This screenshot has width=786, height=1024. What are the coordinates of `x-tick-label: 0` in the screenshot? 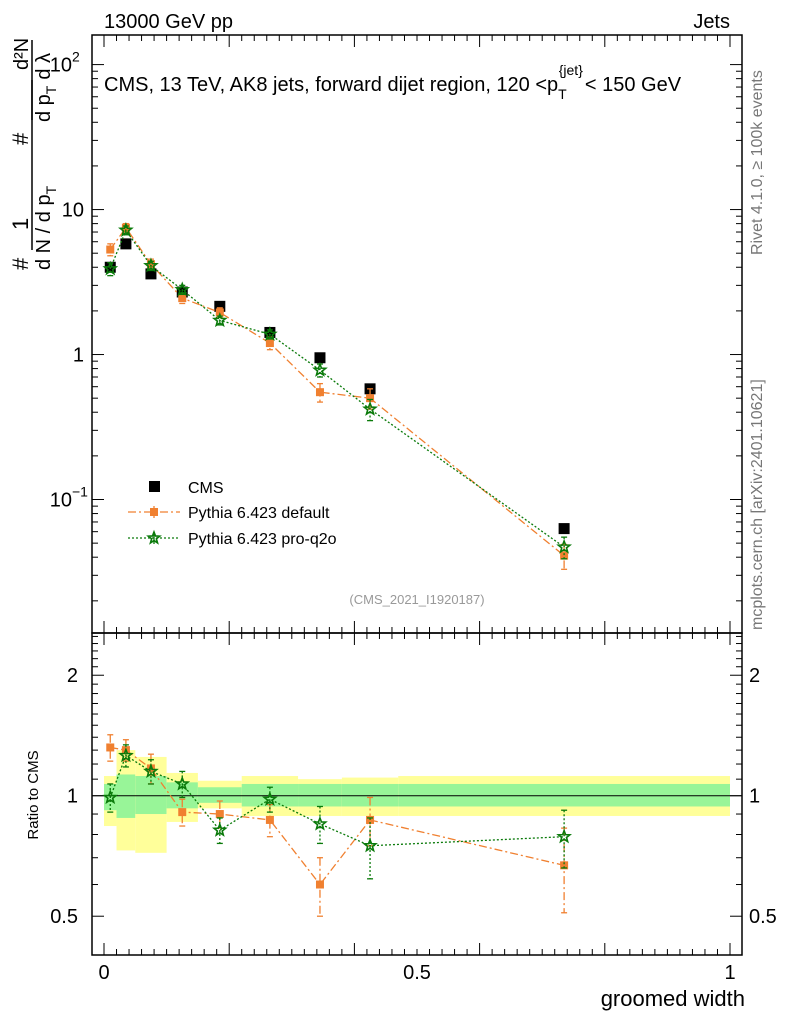 It's located at (103, 973).